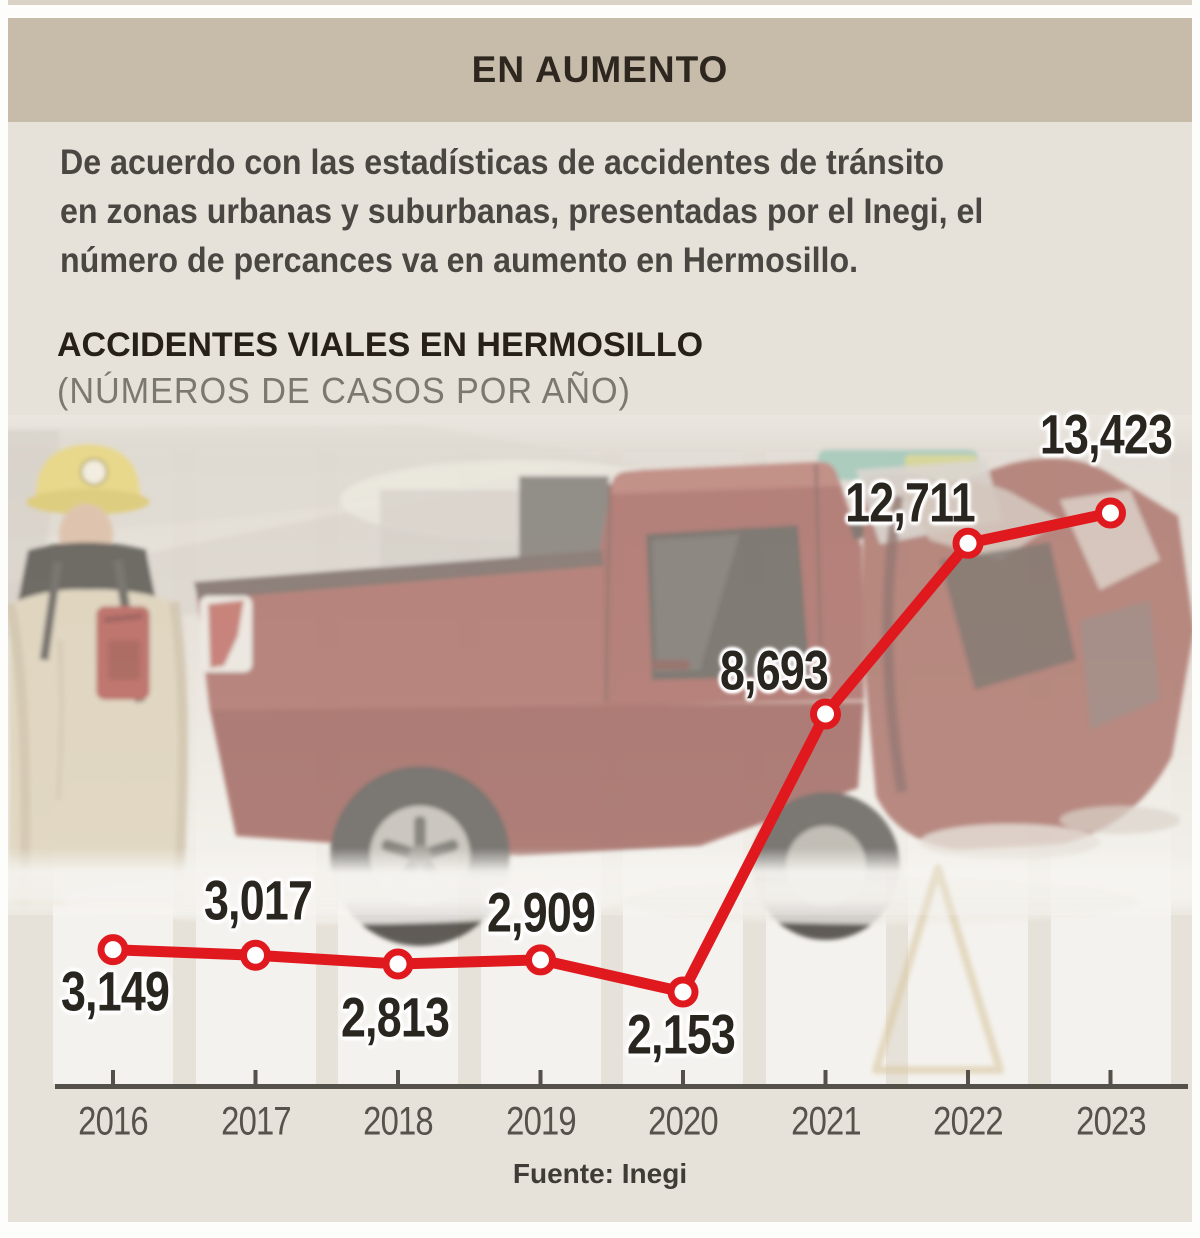  I want to click on taillight-mark, so click(226, 634).